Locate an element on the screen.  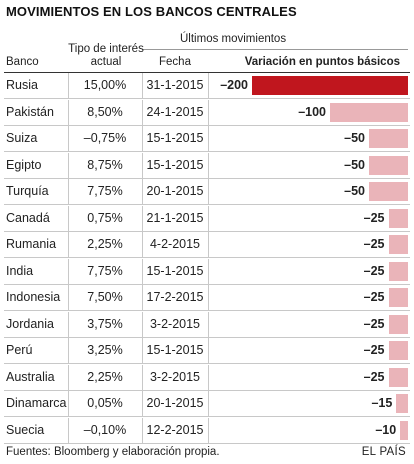
bar-value-label: –200 is located at coordinates (234, 85).